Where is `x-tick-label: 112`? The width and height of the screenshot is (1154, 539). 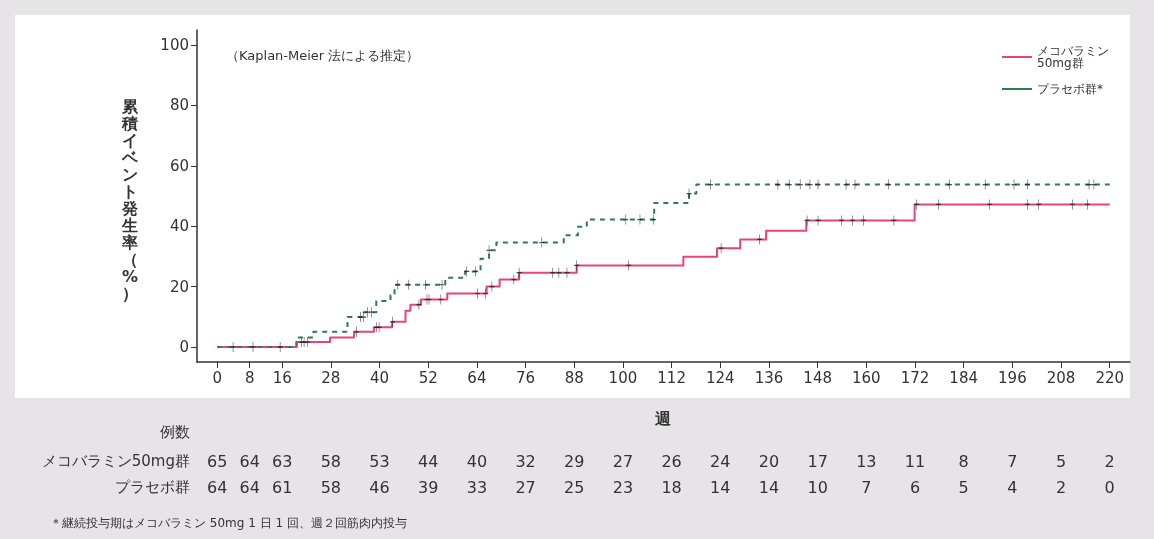 x-tick-label: 112 is located at coordinates (671, 377).